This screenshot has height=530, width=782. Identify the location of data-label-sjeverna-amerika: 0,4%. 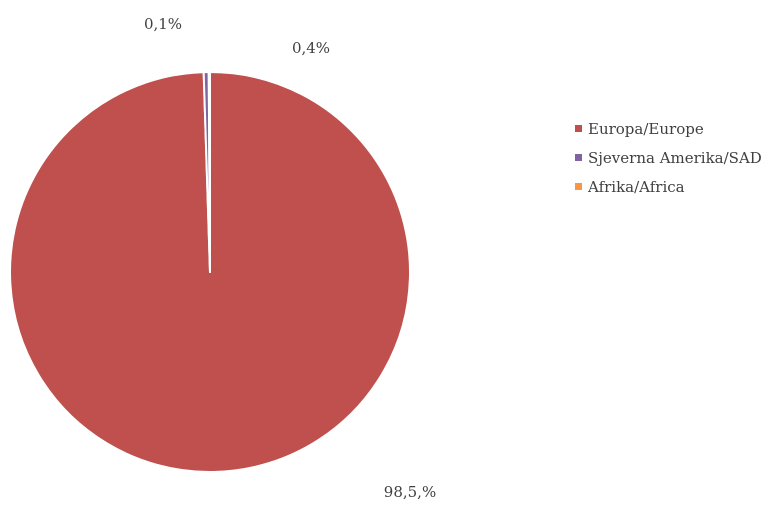
(311, 48).